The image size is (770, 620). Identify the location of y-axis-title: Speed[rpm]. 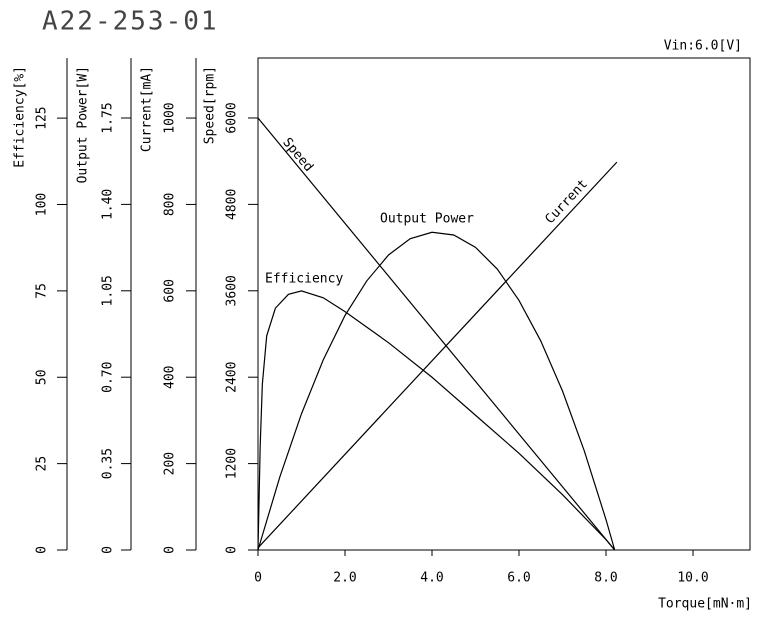
(210, 105).